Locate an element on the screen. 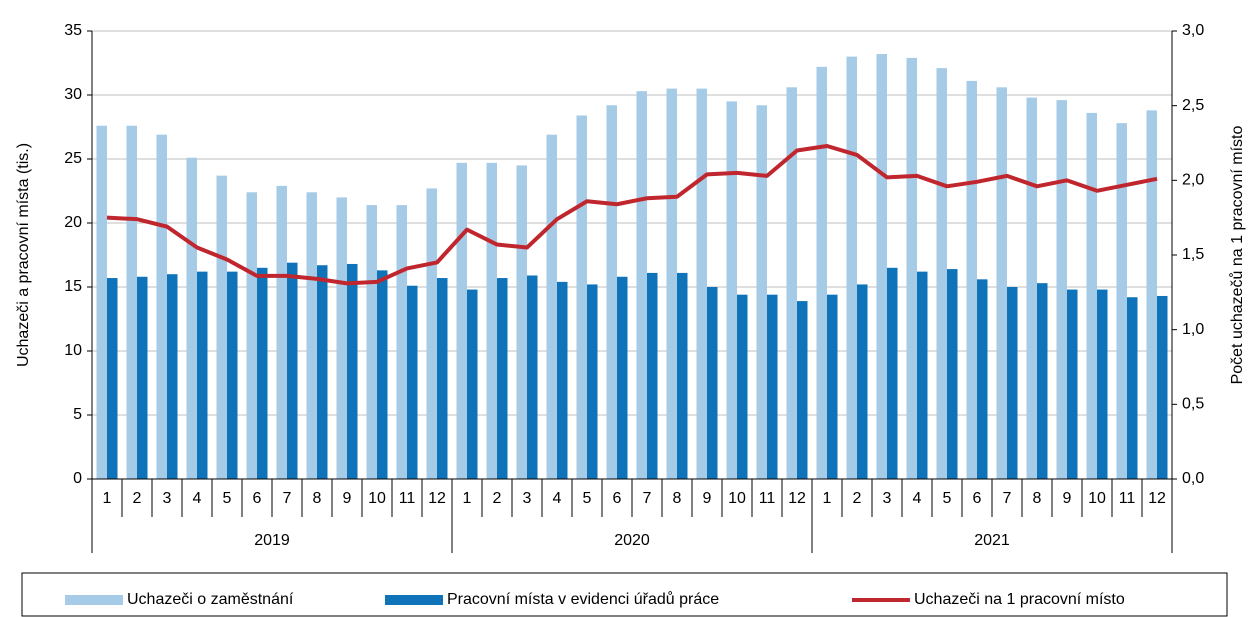 This screenshot has width=1257, height=617. y-tick-label: 0 is located at coordinates (77, 478).